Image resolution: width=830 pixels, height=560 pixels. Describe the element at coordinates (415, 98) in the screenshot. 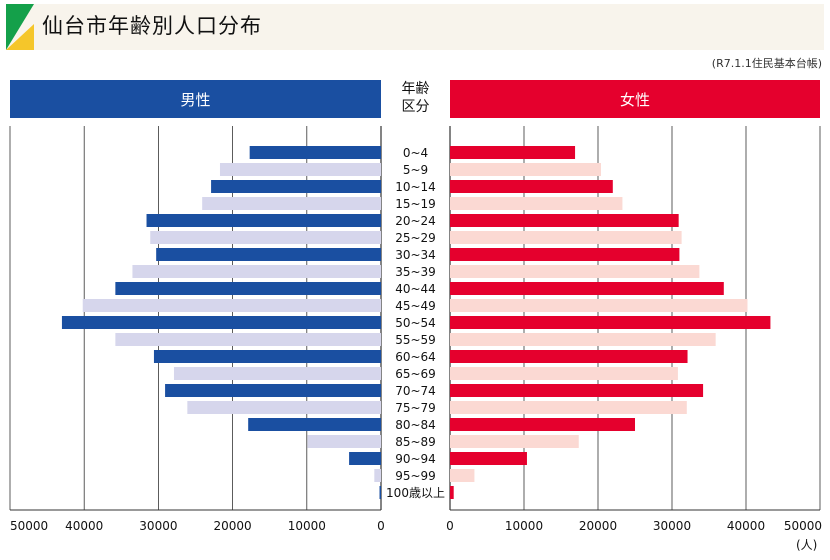

I see `age-header: 年齢 区分` at that location.